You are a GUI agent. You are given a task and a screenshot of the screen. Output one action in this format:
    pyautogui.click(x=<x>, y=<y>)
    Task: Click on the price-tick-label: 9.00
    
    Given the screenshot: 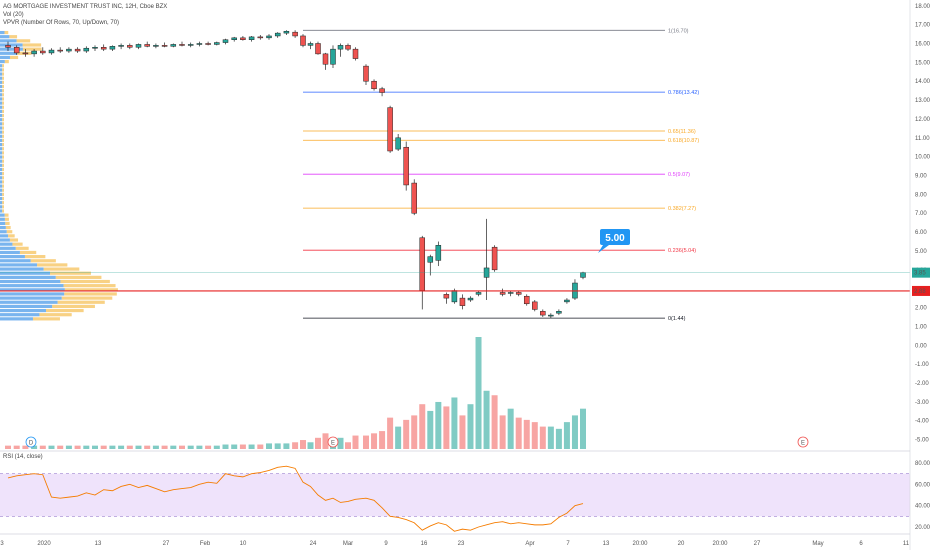 What is the action you would take?
    pyautogui.click(x=921, y=177)
    